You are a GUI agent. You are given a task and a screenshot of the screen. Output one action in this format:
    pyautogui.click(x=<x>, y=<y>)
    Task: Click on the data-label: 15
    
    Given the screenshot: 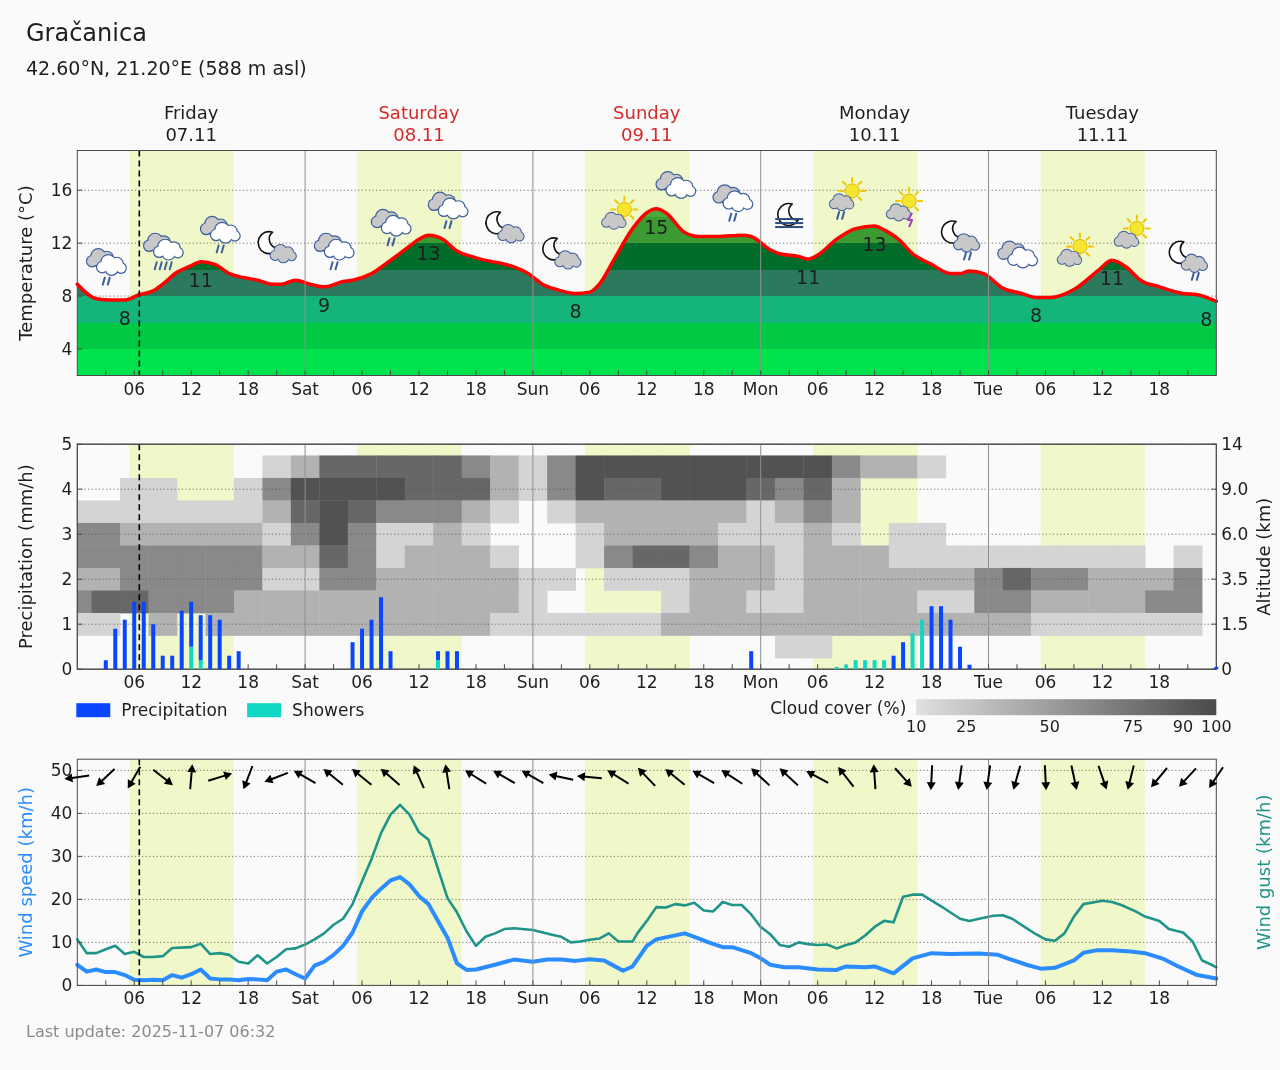 What is the action you would take?
    pyautogui.click(x=656, y=226)
    